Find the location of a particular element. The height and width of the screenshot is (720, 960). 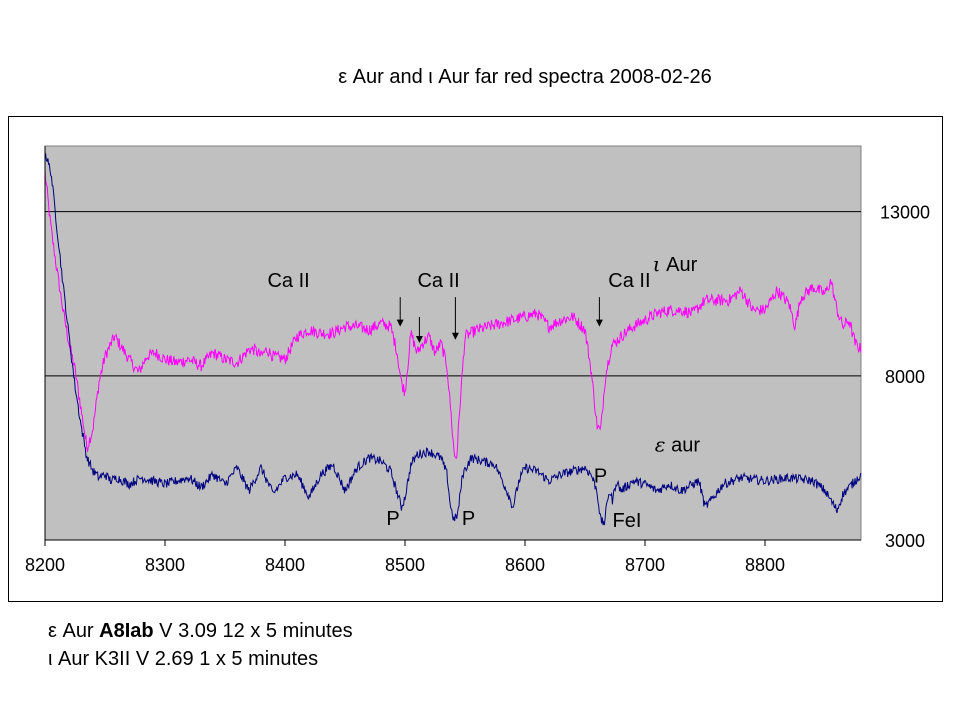

y-tick-label: 8000 is located at coordinates (905, 377).